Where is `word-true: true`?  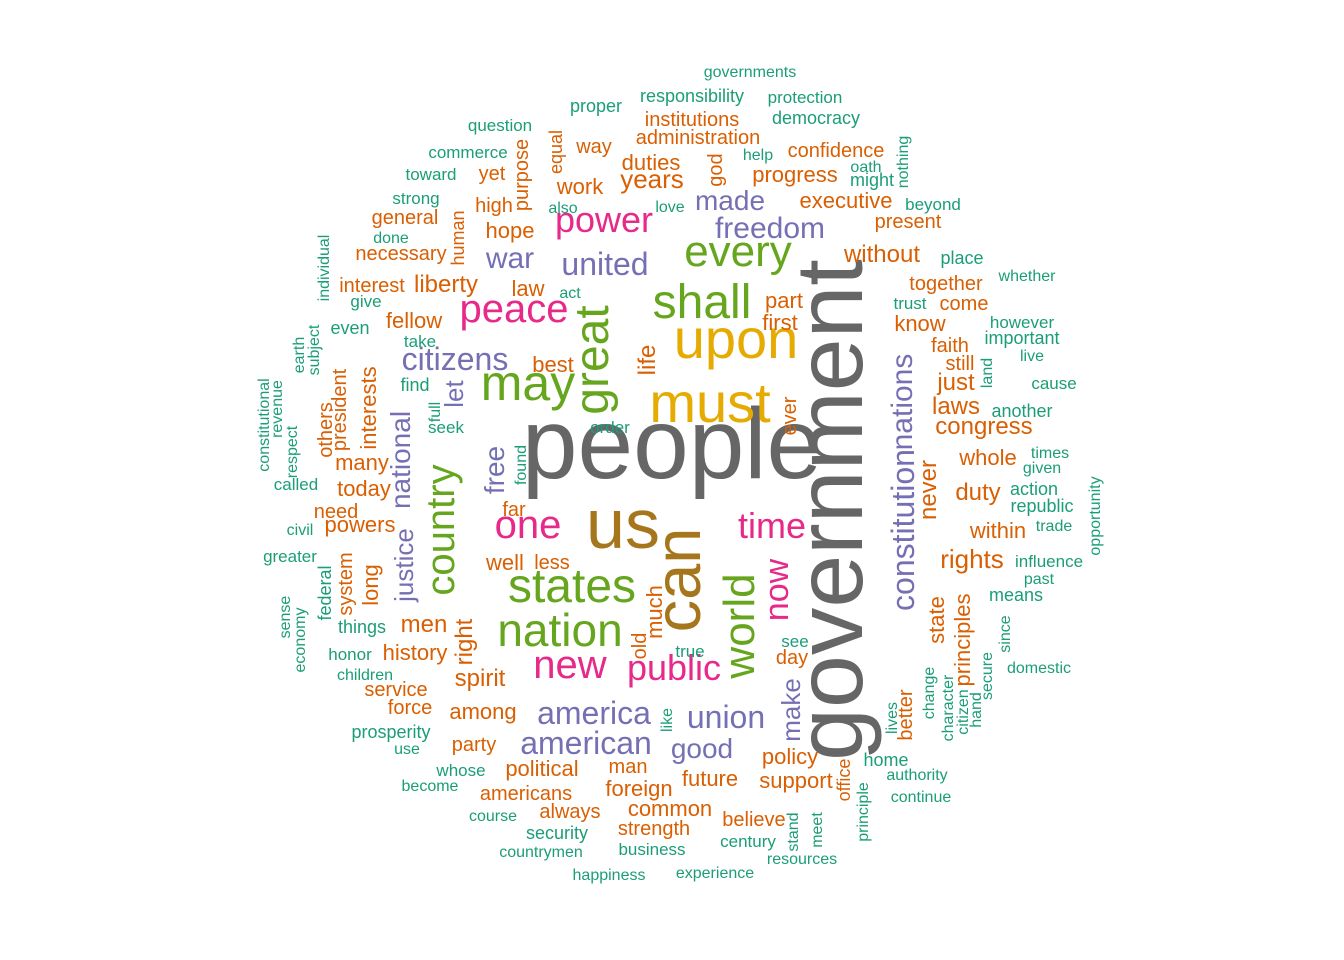 word-true: true is located at coordinates (689, 651).